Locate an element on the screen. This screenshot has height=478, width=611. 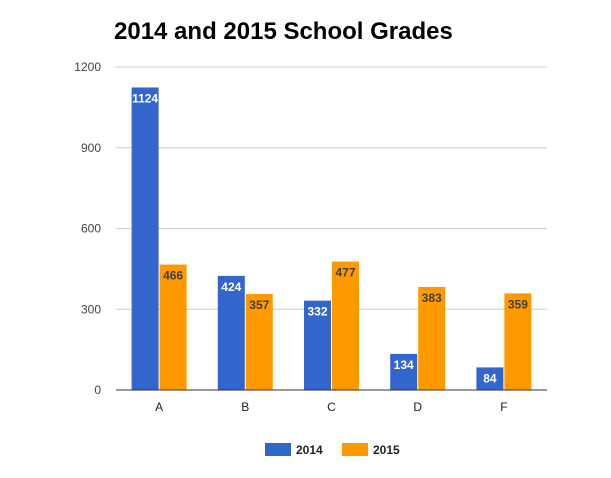
data-label: 1124 is located at coordinates (145, 98).